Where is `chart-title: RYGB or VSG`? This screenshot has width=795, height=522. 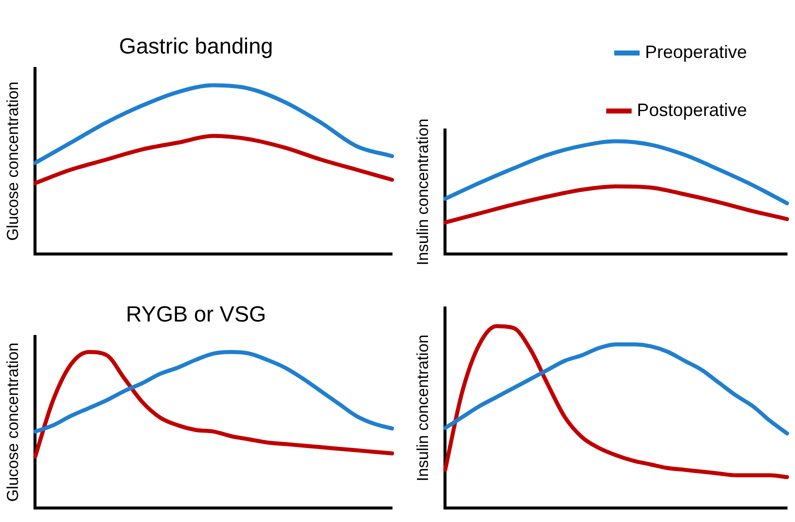
chart-title: RYGB or VSG is located at coordinates (196, 313).